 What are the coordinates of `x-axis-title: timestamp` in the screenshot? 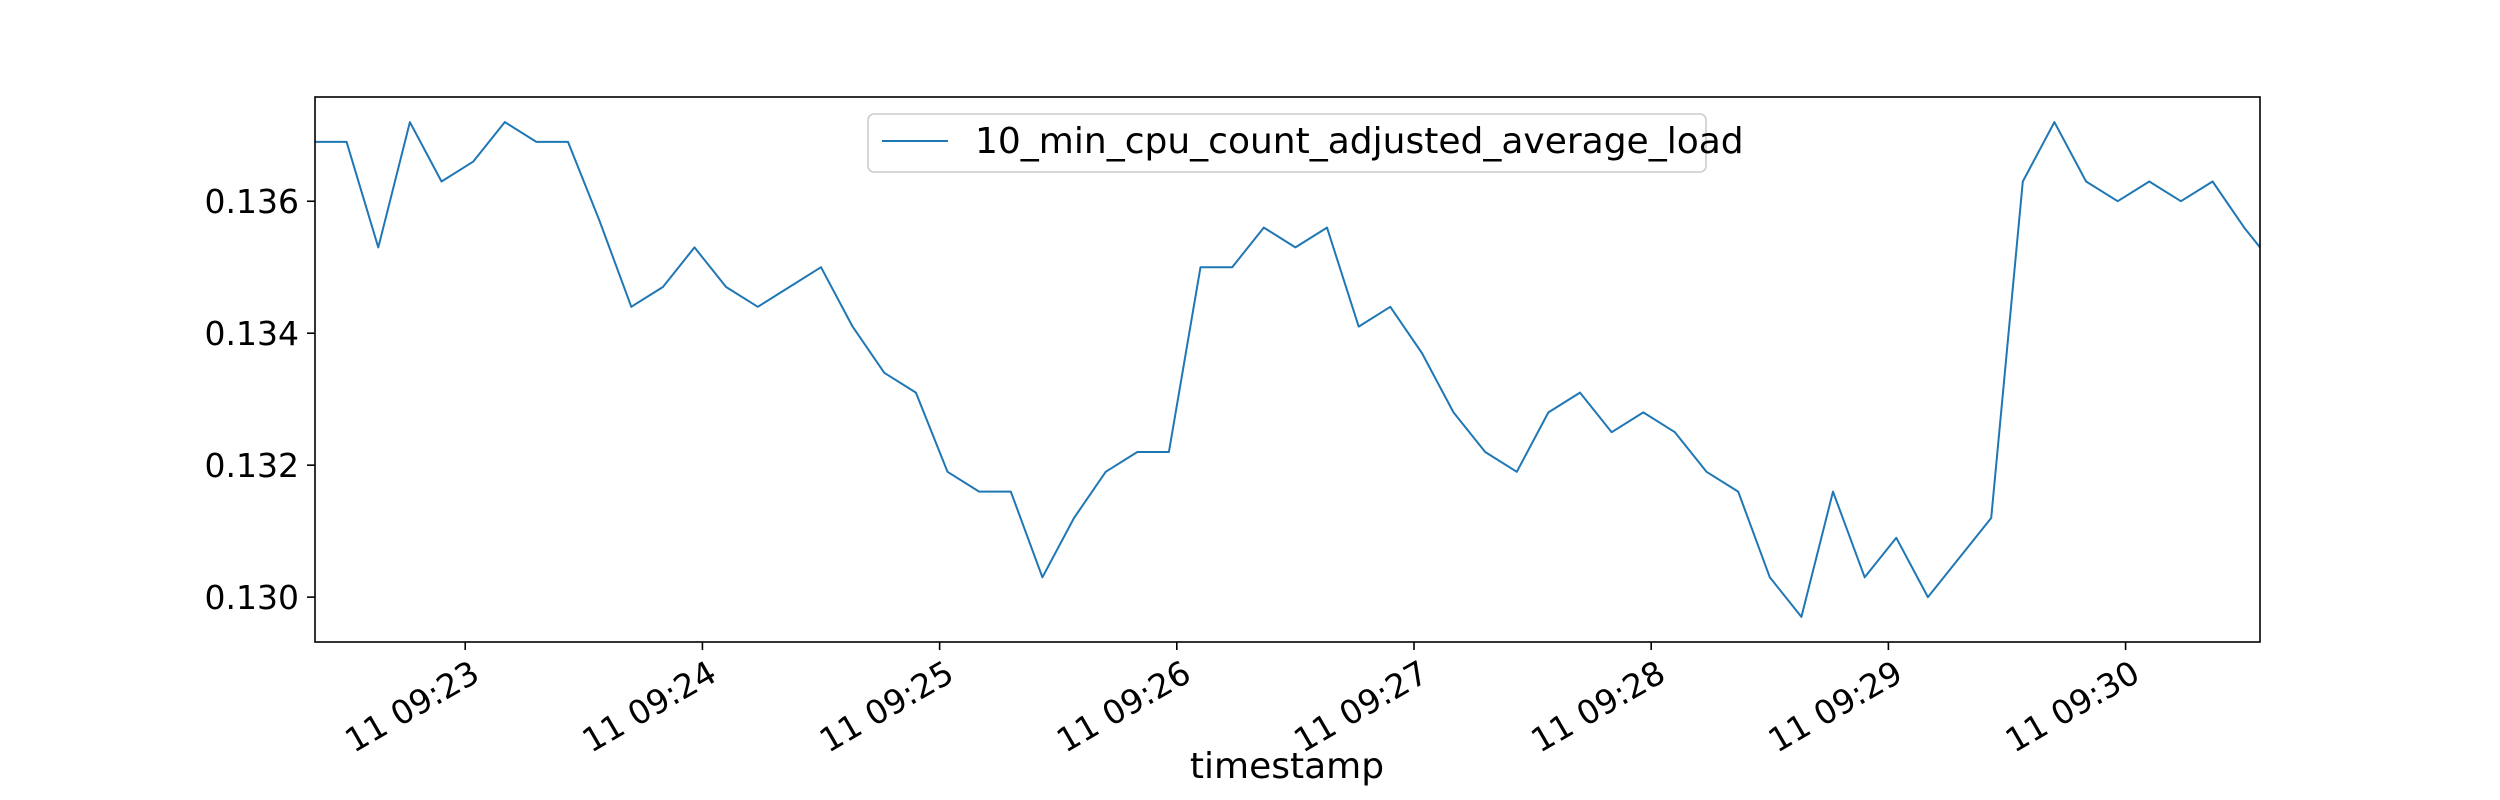 It's located at (1287, 766).